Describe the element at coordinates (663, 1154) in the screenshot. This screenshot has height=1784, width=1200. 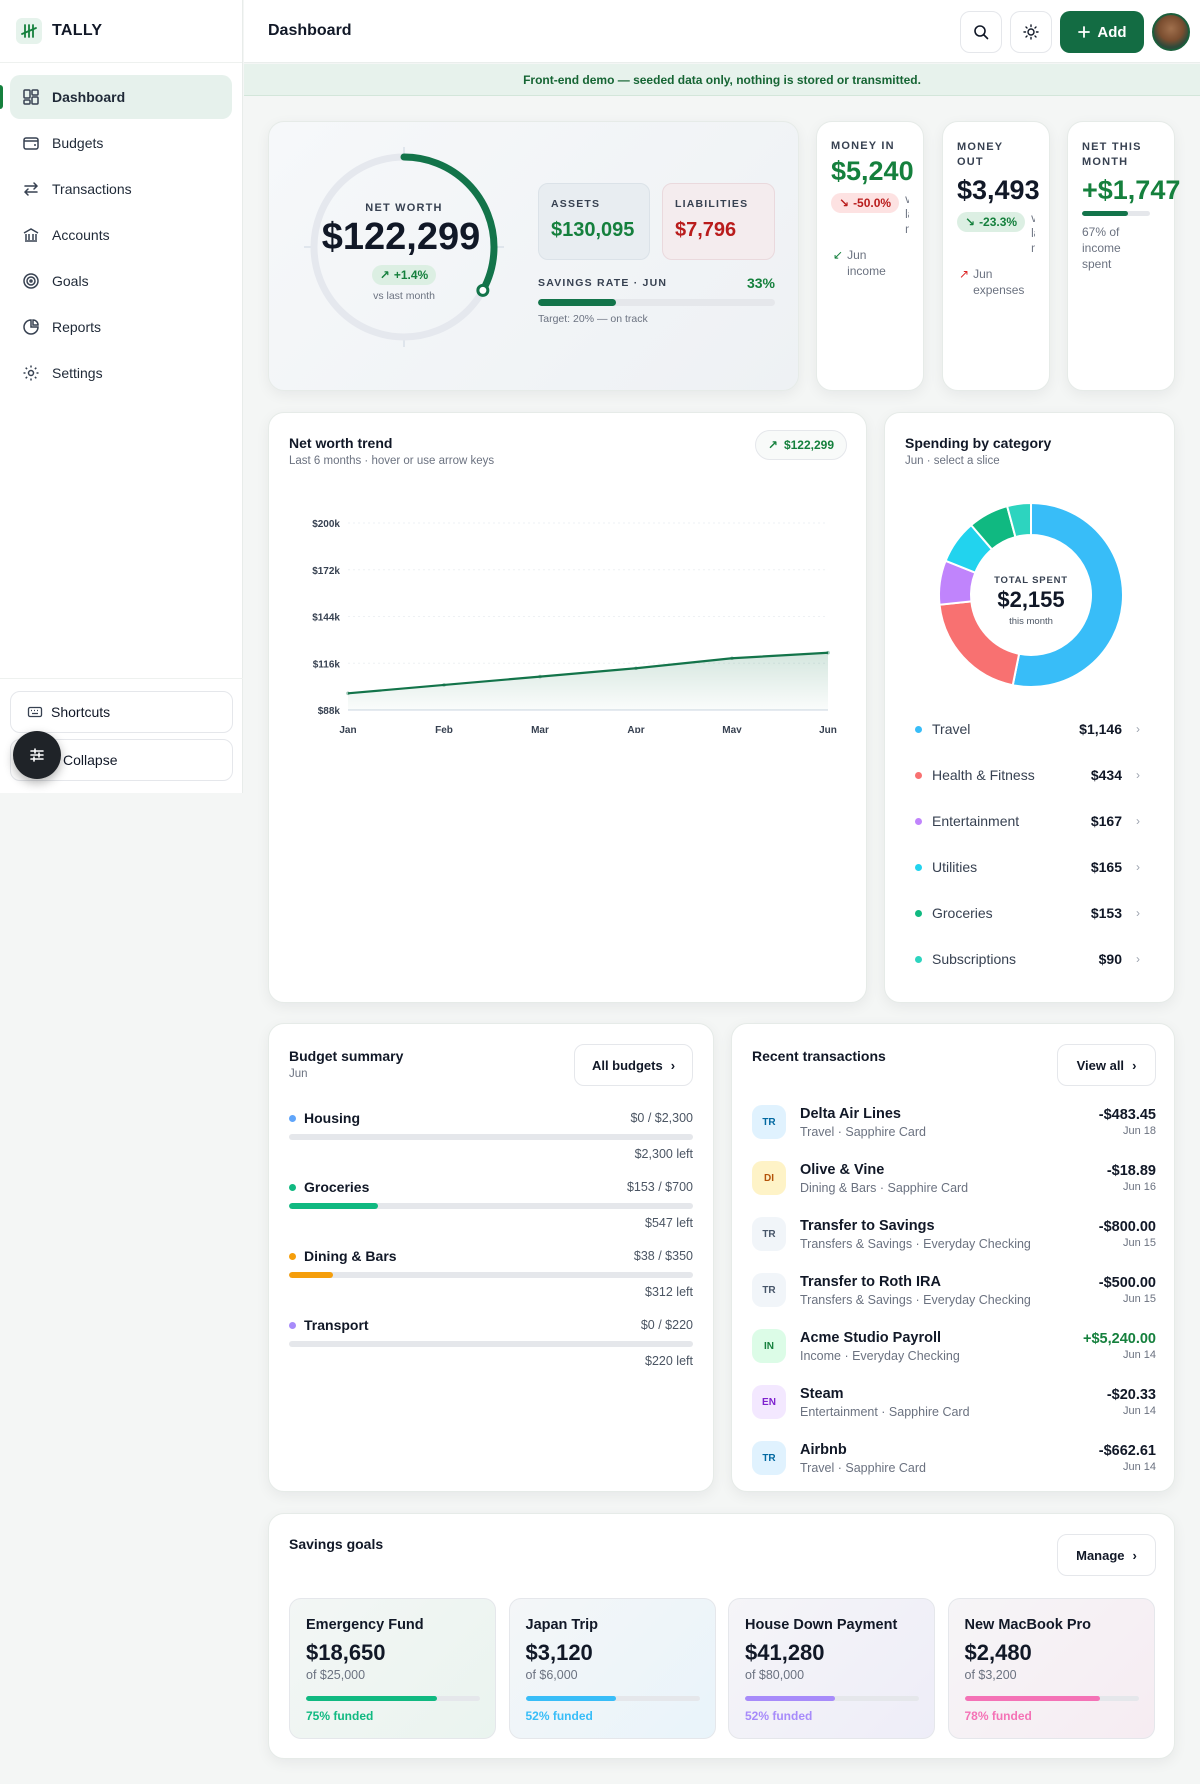
I see `budget-left: $2,300 left` at that location.